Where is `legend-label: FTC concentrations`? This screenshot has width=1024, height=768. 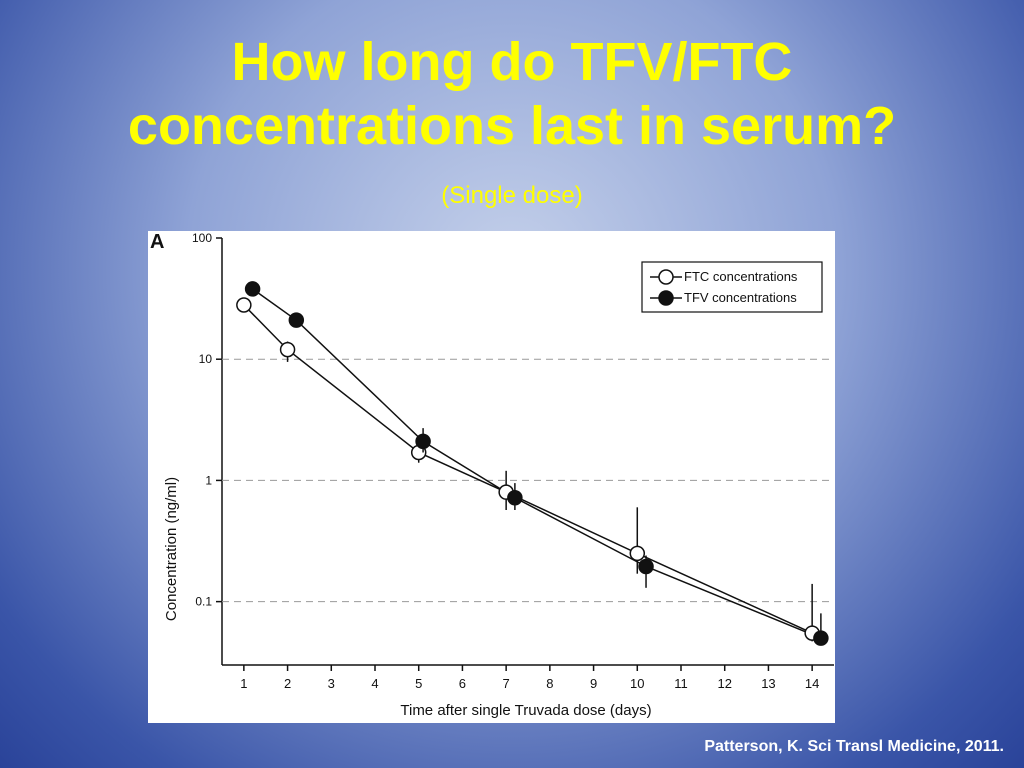 legend-label: FTC concentrations is located at coordinates (741, 276).